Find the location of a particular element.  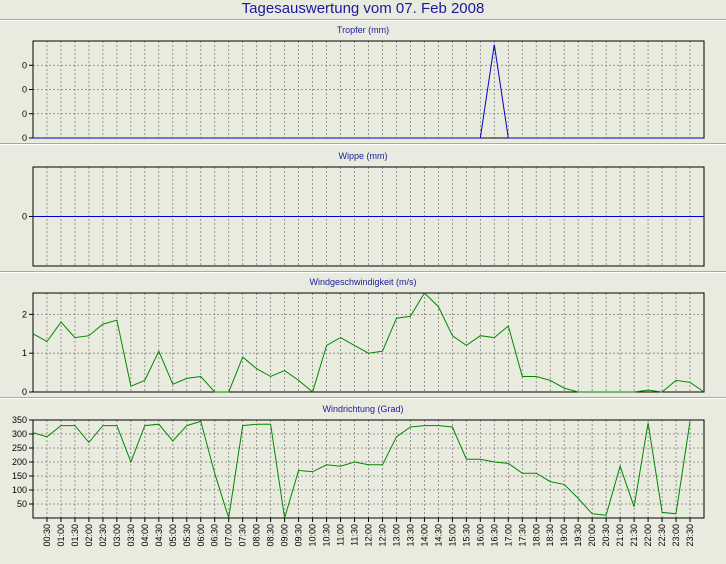

x-tick-label: 11:30 is located at coordinates (355, 535).